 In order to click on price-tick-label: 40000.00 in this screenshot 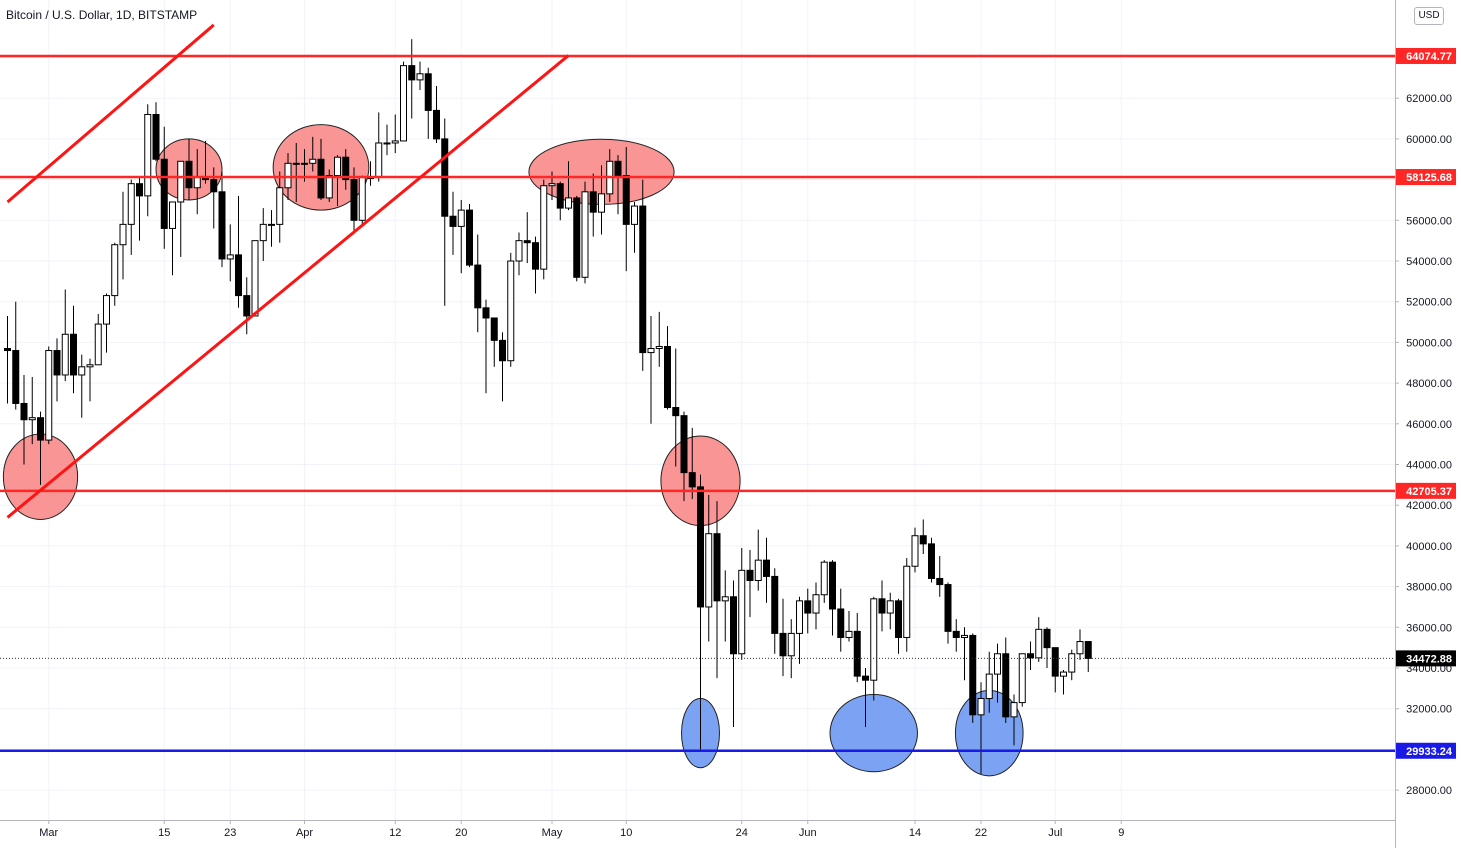, I will do `click(1429, 547)`.